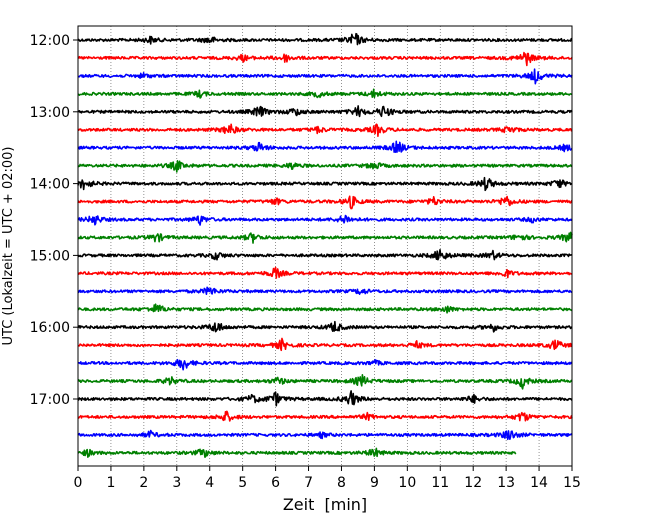 This screenshot has width=650, height=520. What do you see at coordinates (473, 483) in the screenshot?
I see `x-tick-label: 12` at bounding box center [473, 483].